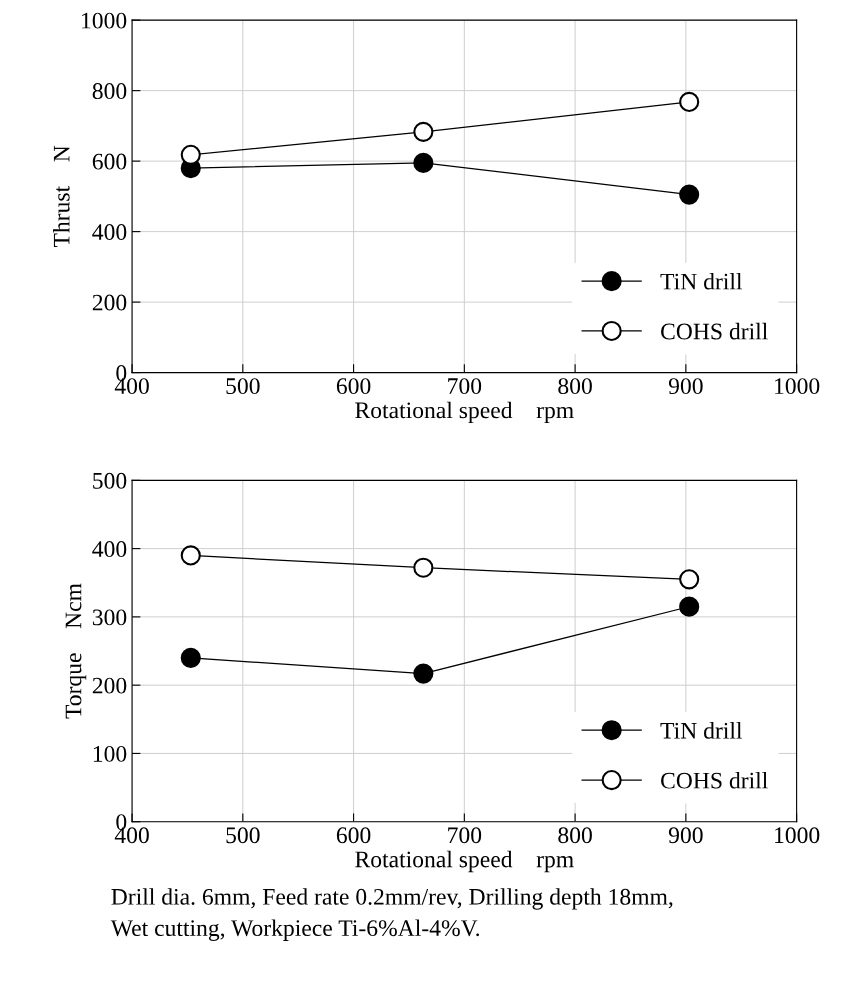 The image size is (852, 1007). Describe the element at coordinates (109, 617) in the screenshot. I see `y-tick-label: 300` at that location.